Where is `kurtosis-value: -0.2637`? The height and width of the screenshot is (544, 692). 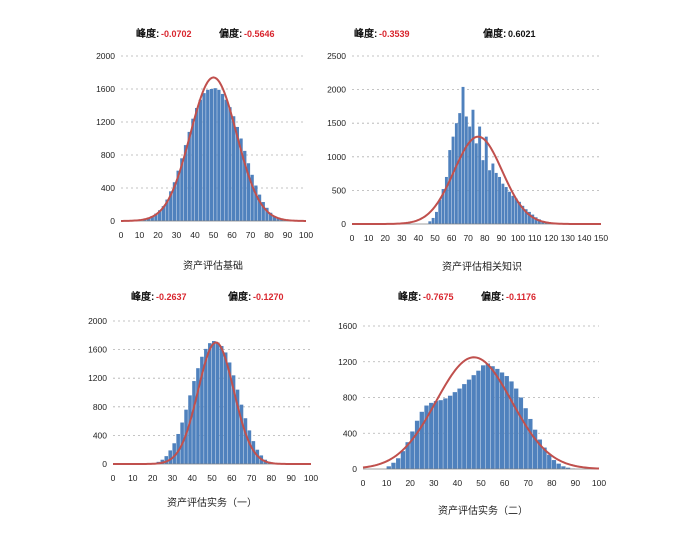
kurtosis-value: -0.2637 is located at coordinates (171, 297).